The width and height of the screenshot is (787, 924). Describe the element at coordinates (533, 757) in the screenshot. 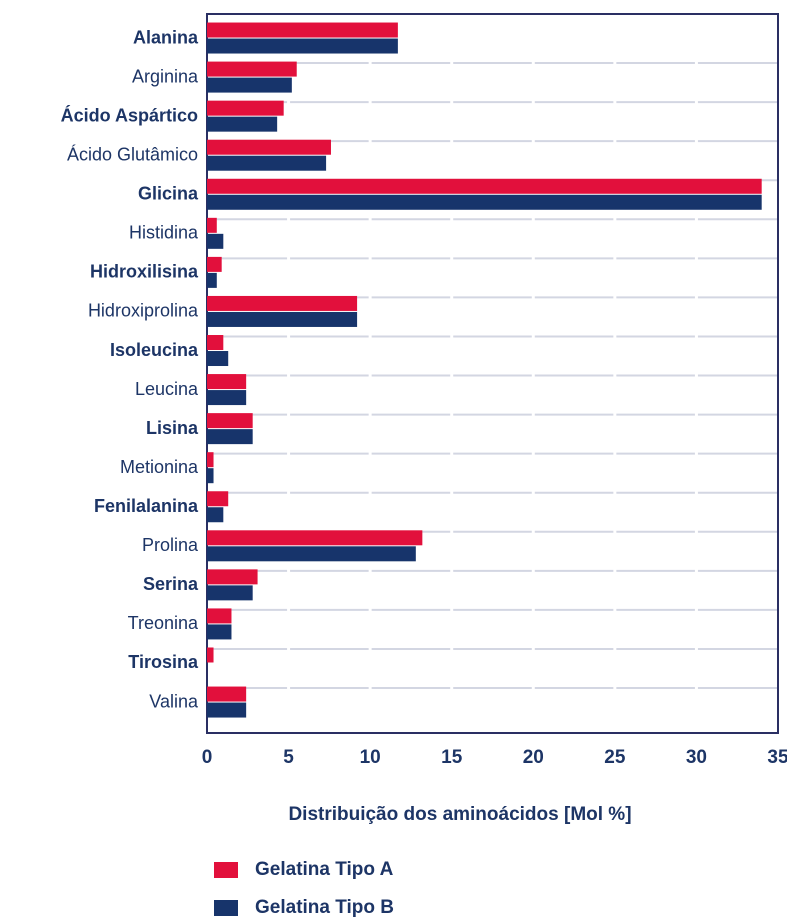

I see `x-tick-label: 20` at that location.